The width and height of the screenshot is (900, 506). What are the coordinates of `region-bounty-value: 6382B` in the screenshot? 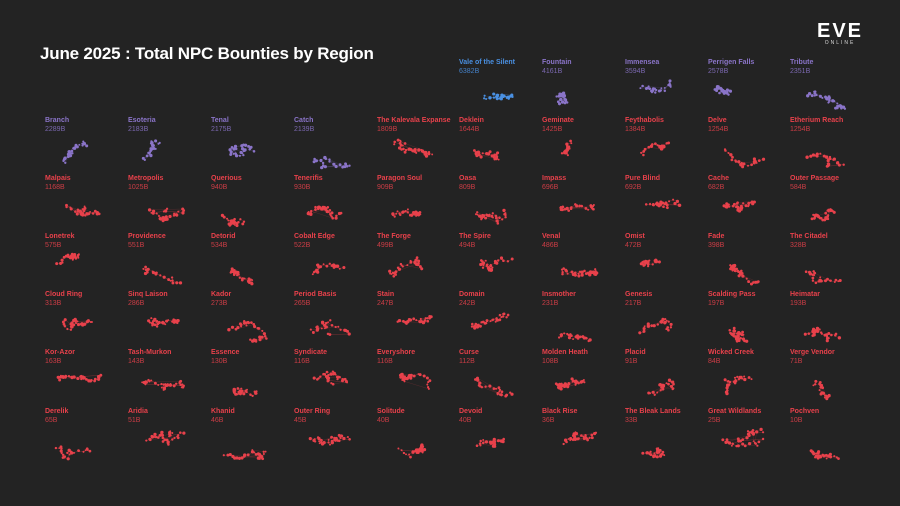 It's located at (469, 71).